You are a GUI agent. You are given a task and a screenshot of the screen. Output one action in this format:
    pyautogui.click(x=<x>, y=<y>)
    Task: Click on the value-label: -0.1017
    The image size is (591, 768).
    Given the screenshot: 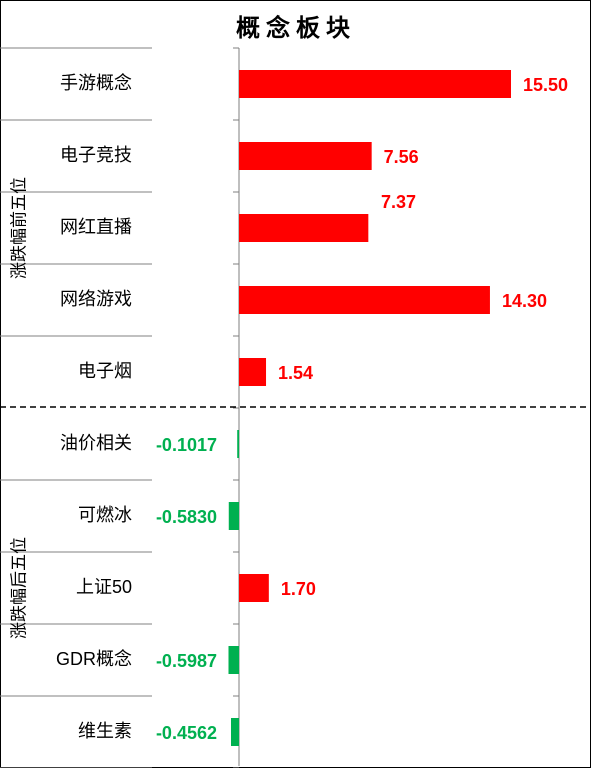 What is the action you would take?
    pyautogui.click(x=186, y=445)
    